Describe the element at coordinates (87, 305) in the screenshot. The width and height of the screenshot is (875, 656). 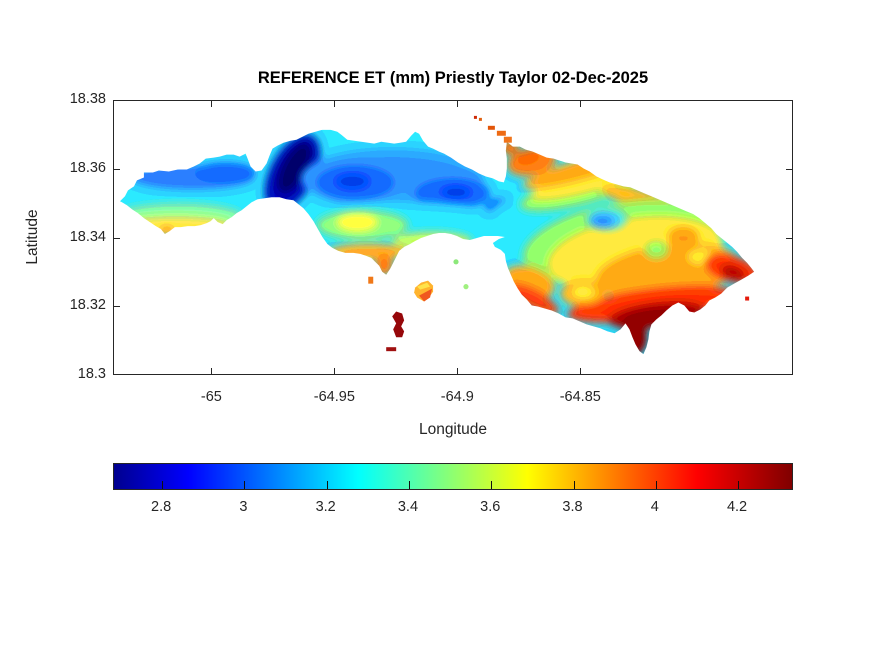
I see `y-tick-label: 18.32` at that location.